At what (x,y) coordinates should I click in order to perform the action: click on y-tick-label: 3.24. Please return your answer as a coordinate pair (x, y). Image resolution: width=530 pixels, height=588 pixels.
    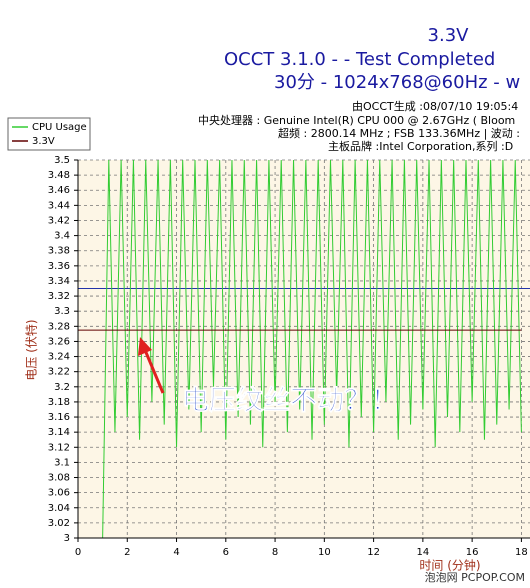
    Looking at the image, I should click on (59, 357).